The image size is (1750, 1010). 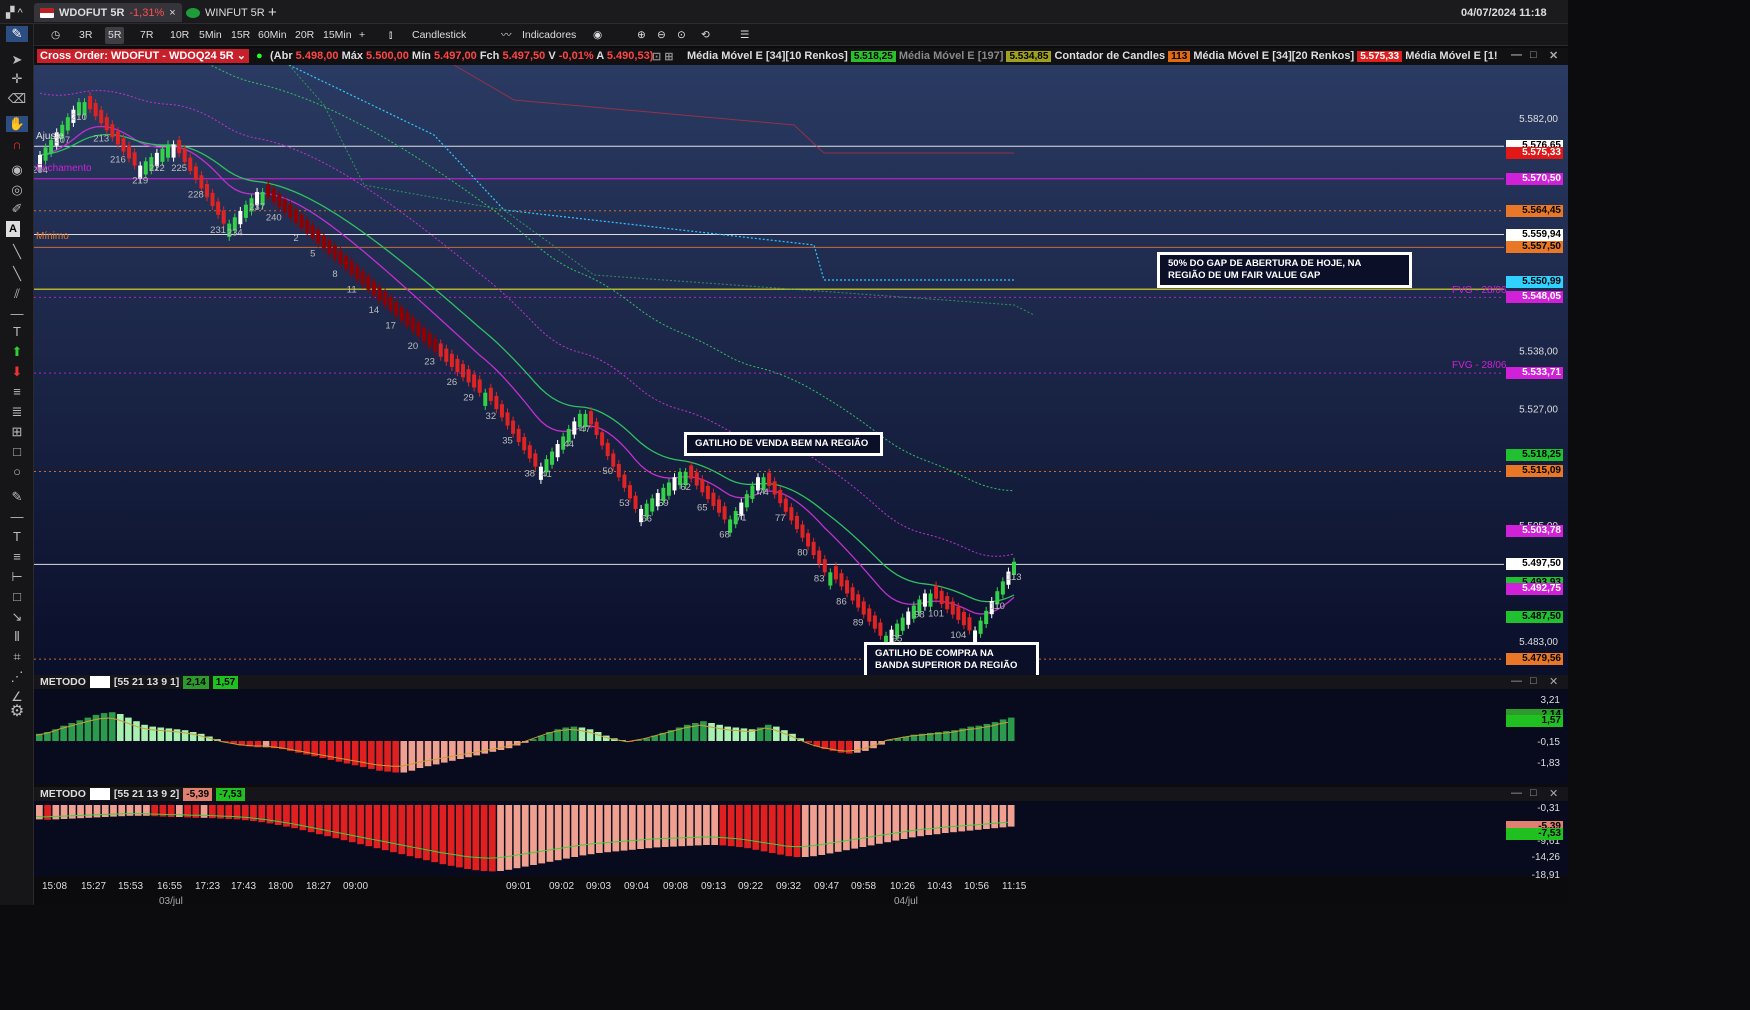 What do you see at coordinates (147, 35) in the screenshot?
I see `period-7r: 7R` at bounding box center [147, 35].